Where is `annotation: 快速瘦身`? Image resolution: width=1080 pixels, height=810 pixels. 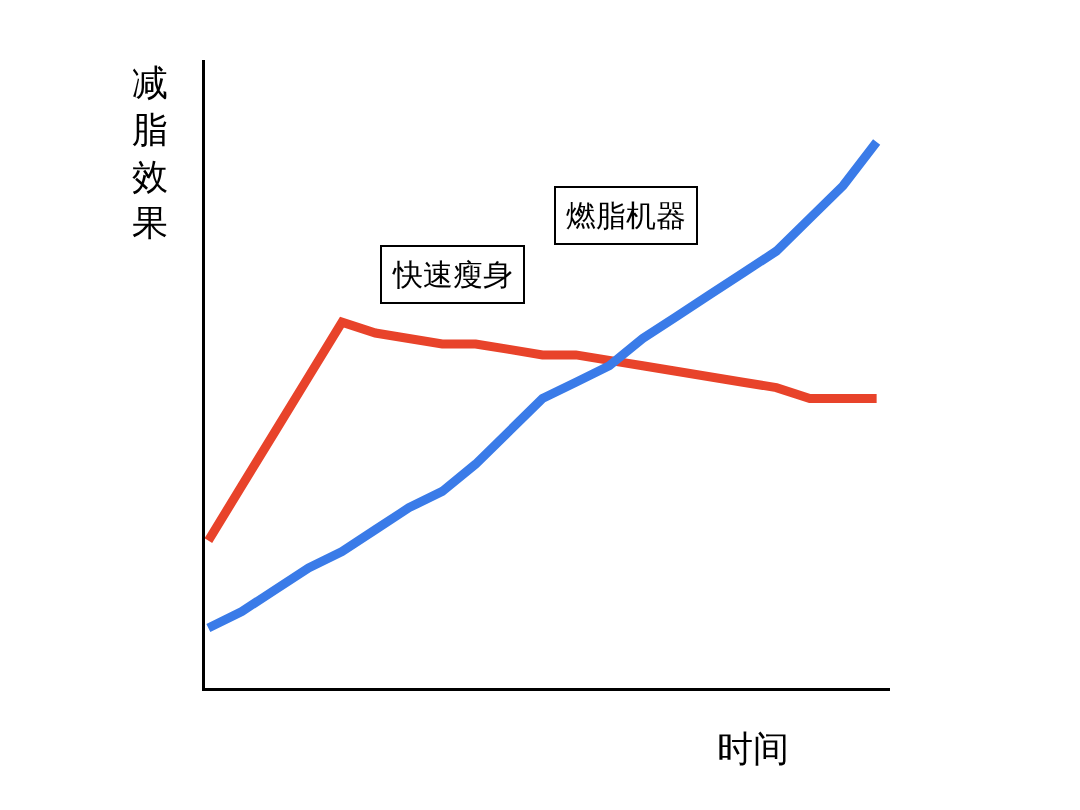
annotation: 快速瘦身 is located at coordinates (452, 274).